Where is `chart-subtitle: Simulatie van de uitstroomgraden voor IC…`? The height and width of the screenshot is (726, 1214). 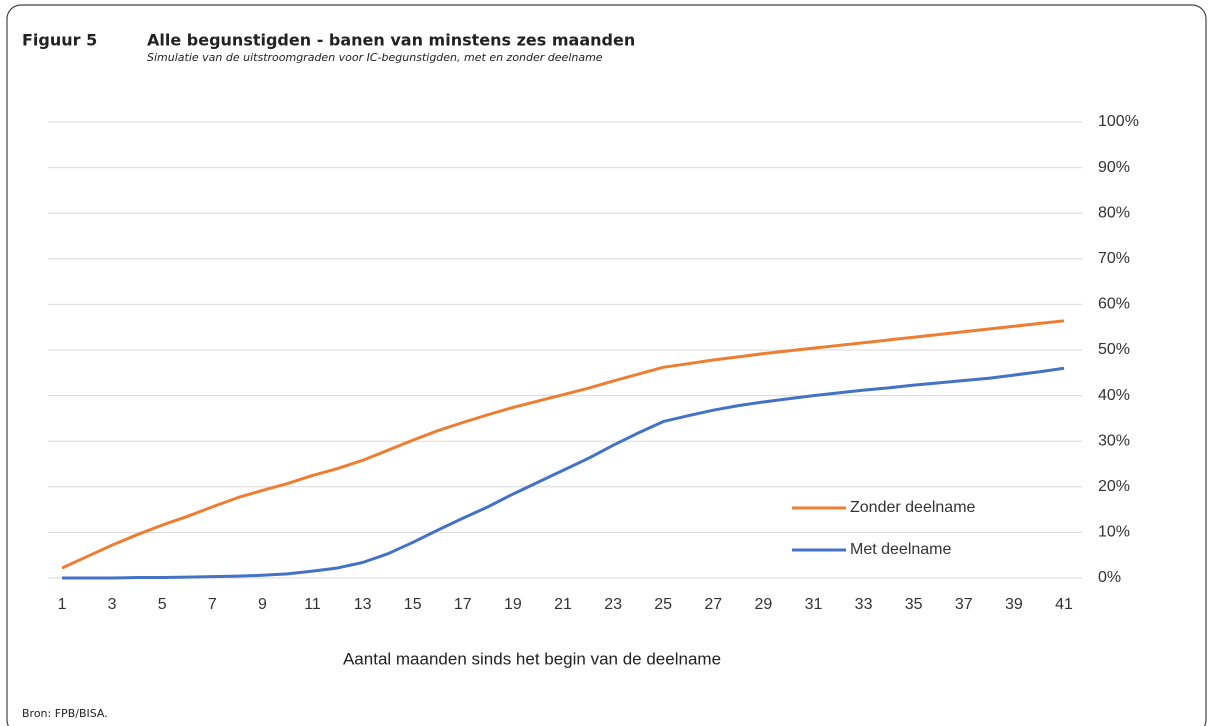
chart-subtitle: Simulatie van de uitstroomgraden voor IC… is located at coordinates (375, 57).